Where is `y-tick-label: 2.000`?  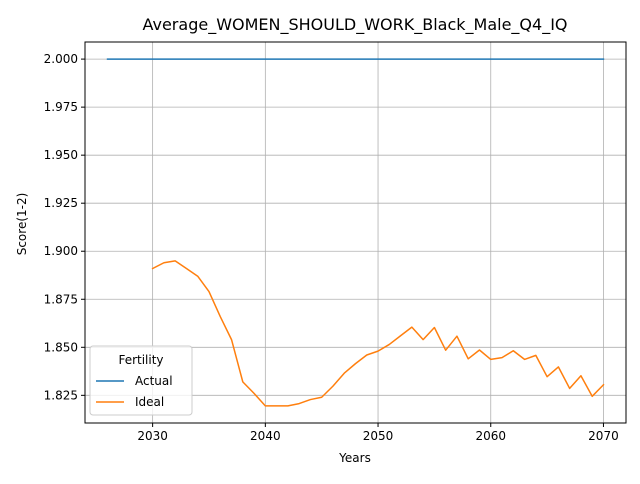 y-tick-label: 2.000 is located at coordinates (61, 59).